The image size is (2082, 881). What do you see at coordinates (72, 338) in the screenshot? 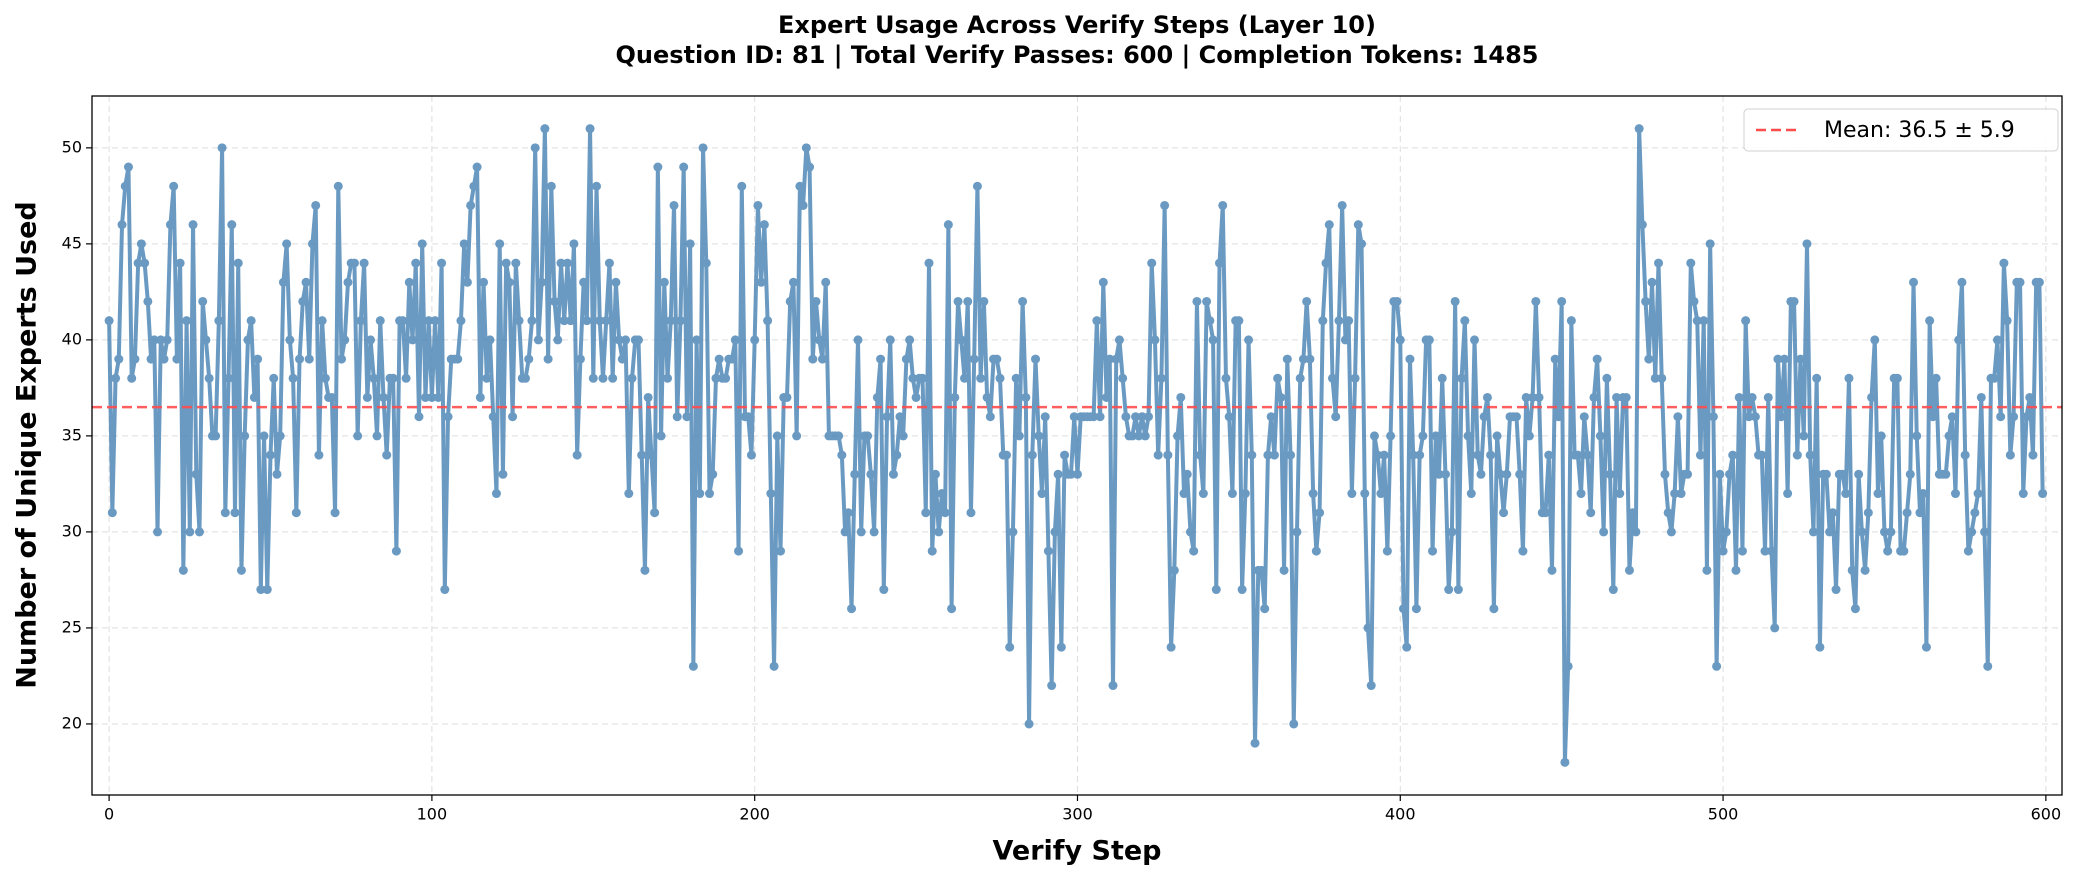
I see `y-tick-label: 40` at bounding box center [72, 338].